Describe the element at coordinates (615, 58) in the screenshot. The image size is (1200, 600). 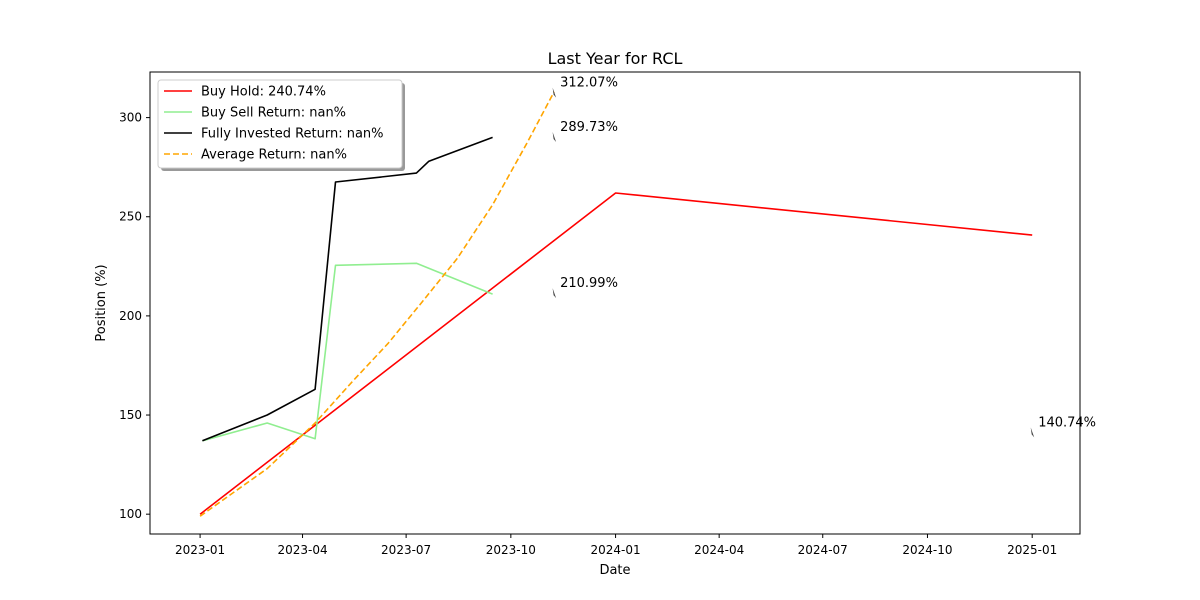
I see `chart-title: Last Year for RCL` at that location.